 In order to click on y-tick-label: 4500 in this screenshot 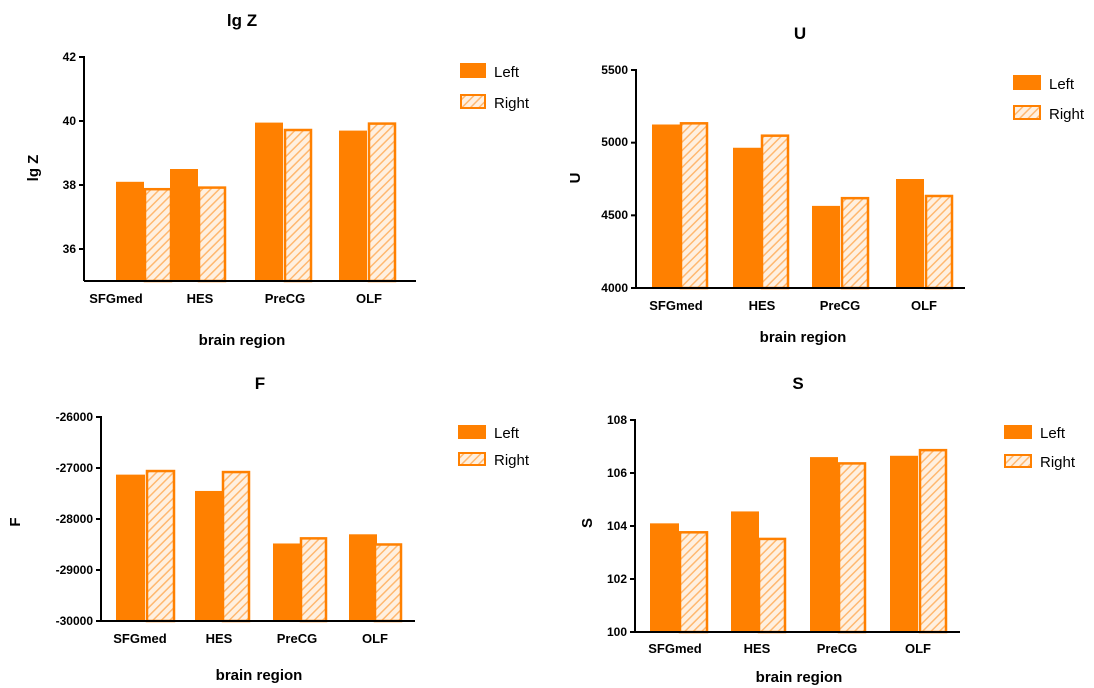, I will do `click(614, 215)`.